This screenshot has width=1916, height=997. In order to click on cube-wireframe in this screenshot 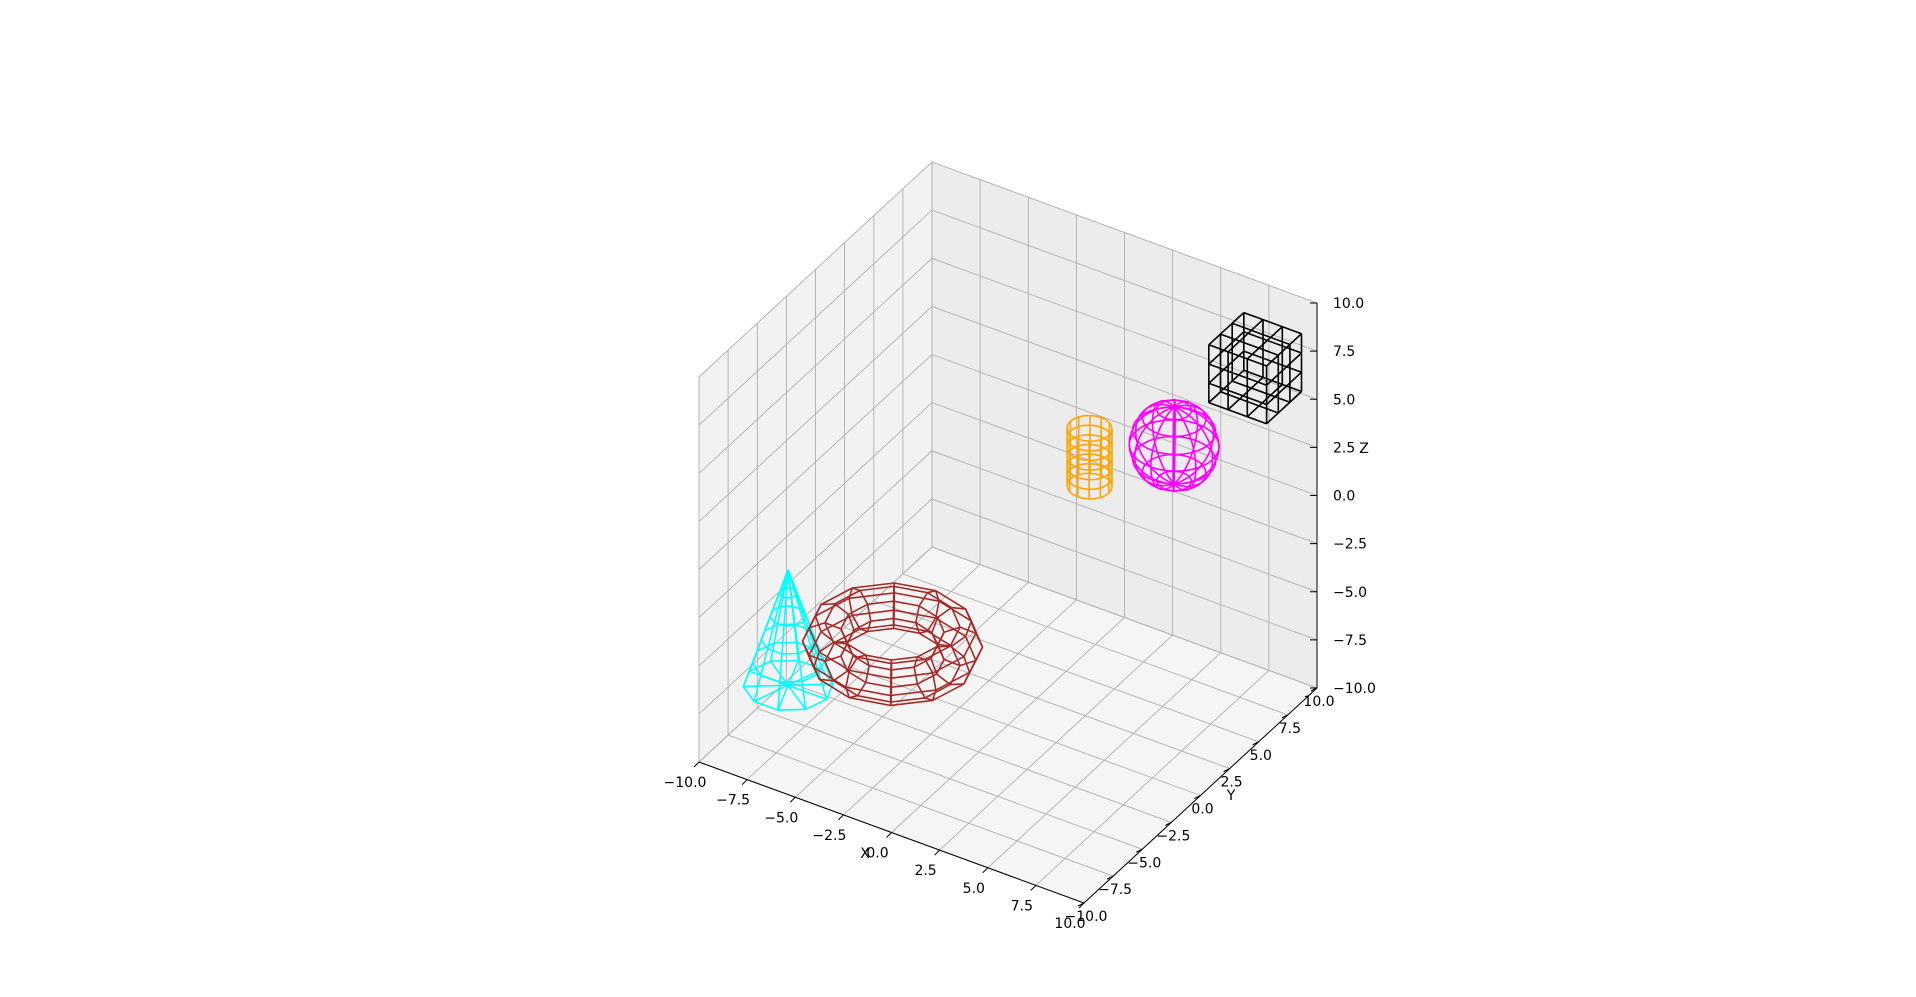, I will do `click(1255, 368)`.